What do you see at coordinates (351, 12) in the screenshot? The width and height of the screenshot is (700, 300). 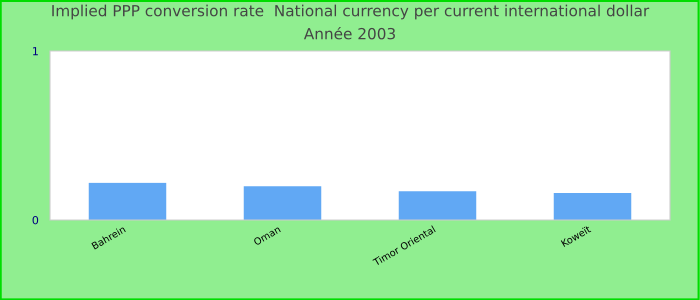 I see `chart-title: Implied PPP conversion rate National currency per current international dollar` at bounding box center [351, 12].